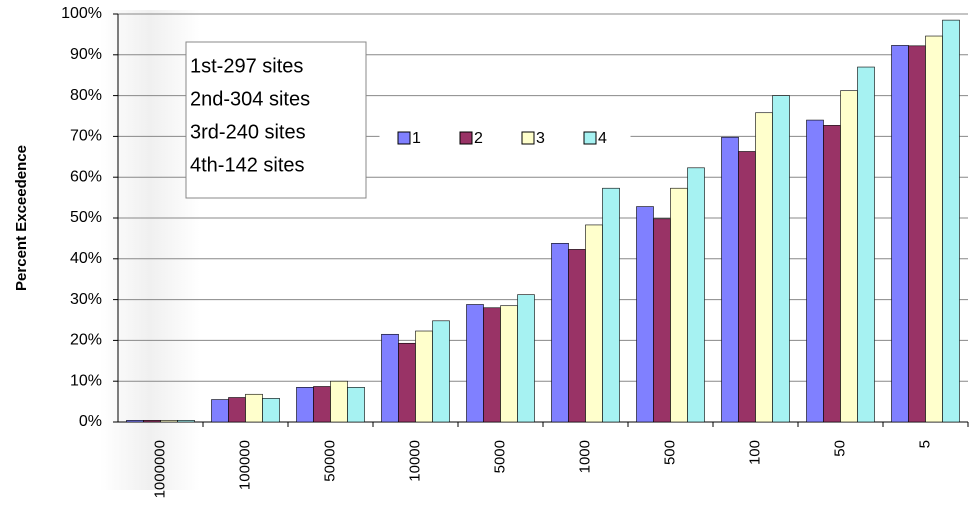  What do you see at coordinates (244, 465) in the screenshot?
I see `x-tick-label: 100000` at bounding box center [244, 465].